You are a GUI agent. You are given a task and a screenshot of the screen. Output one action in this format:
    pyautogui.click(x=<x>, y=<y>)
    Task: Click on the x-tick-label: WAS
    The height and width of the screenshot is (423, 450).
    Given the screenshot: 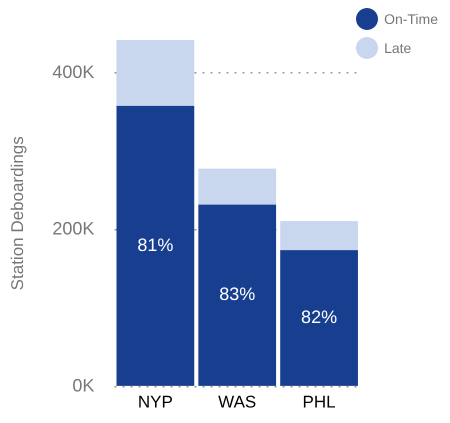 What is the action you would take?
    pyautogui.click(x=237, y=402)
    